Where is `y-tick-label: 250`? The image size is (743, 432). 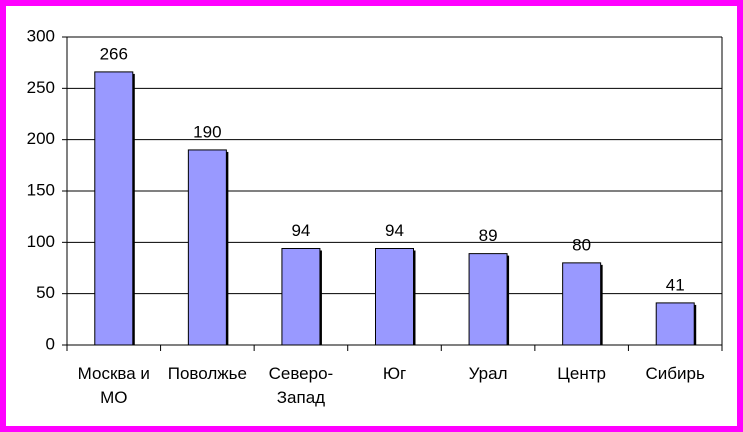
y-tick-label: 250 is located at coordinates (41, 87).